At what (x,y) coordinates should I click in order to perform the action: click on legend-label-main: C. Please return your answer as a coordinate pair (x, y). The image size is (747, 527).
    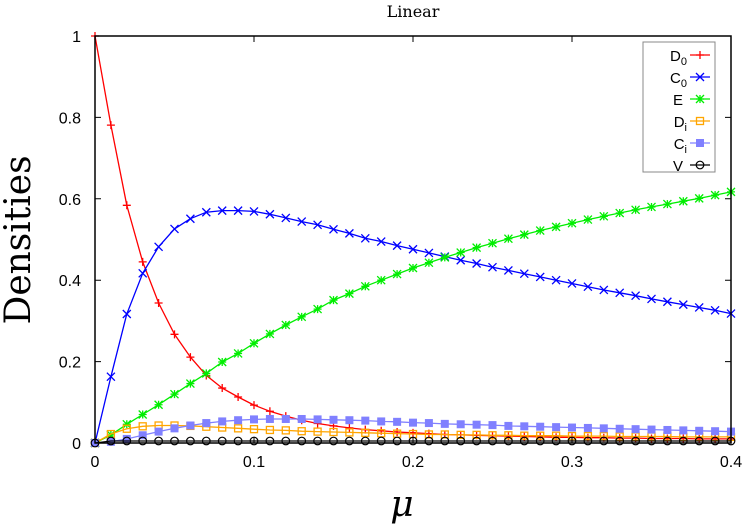
    Looking at the image, I should click on (679, 144).